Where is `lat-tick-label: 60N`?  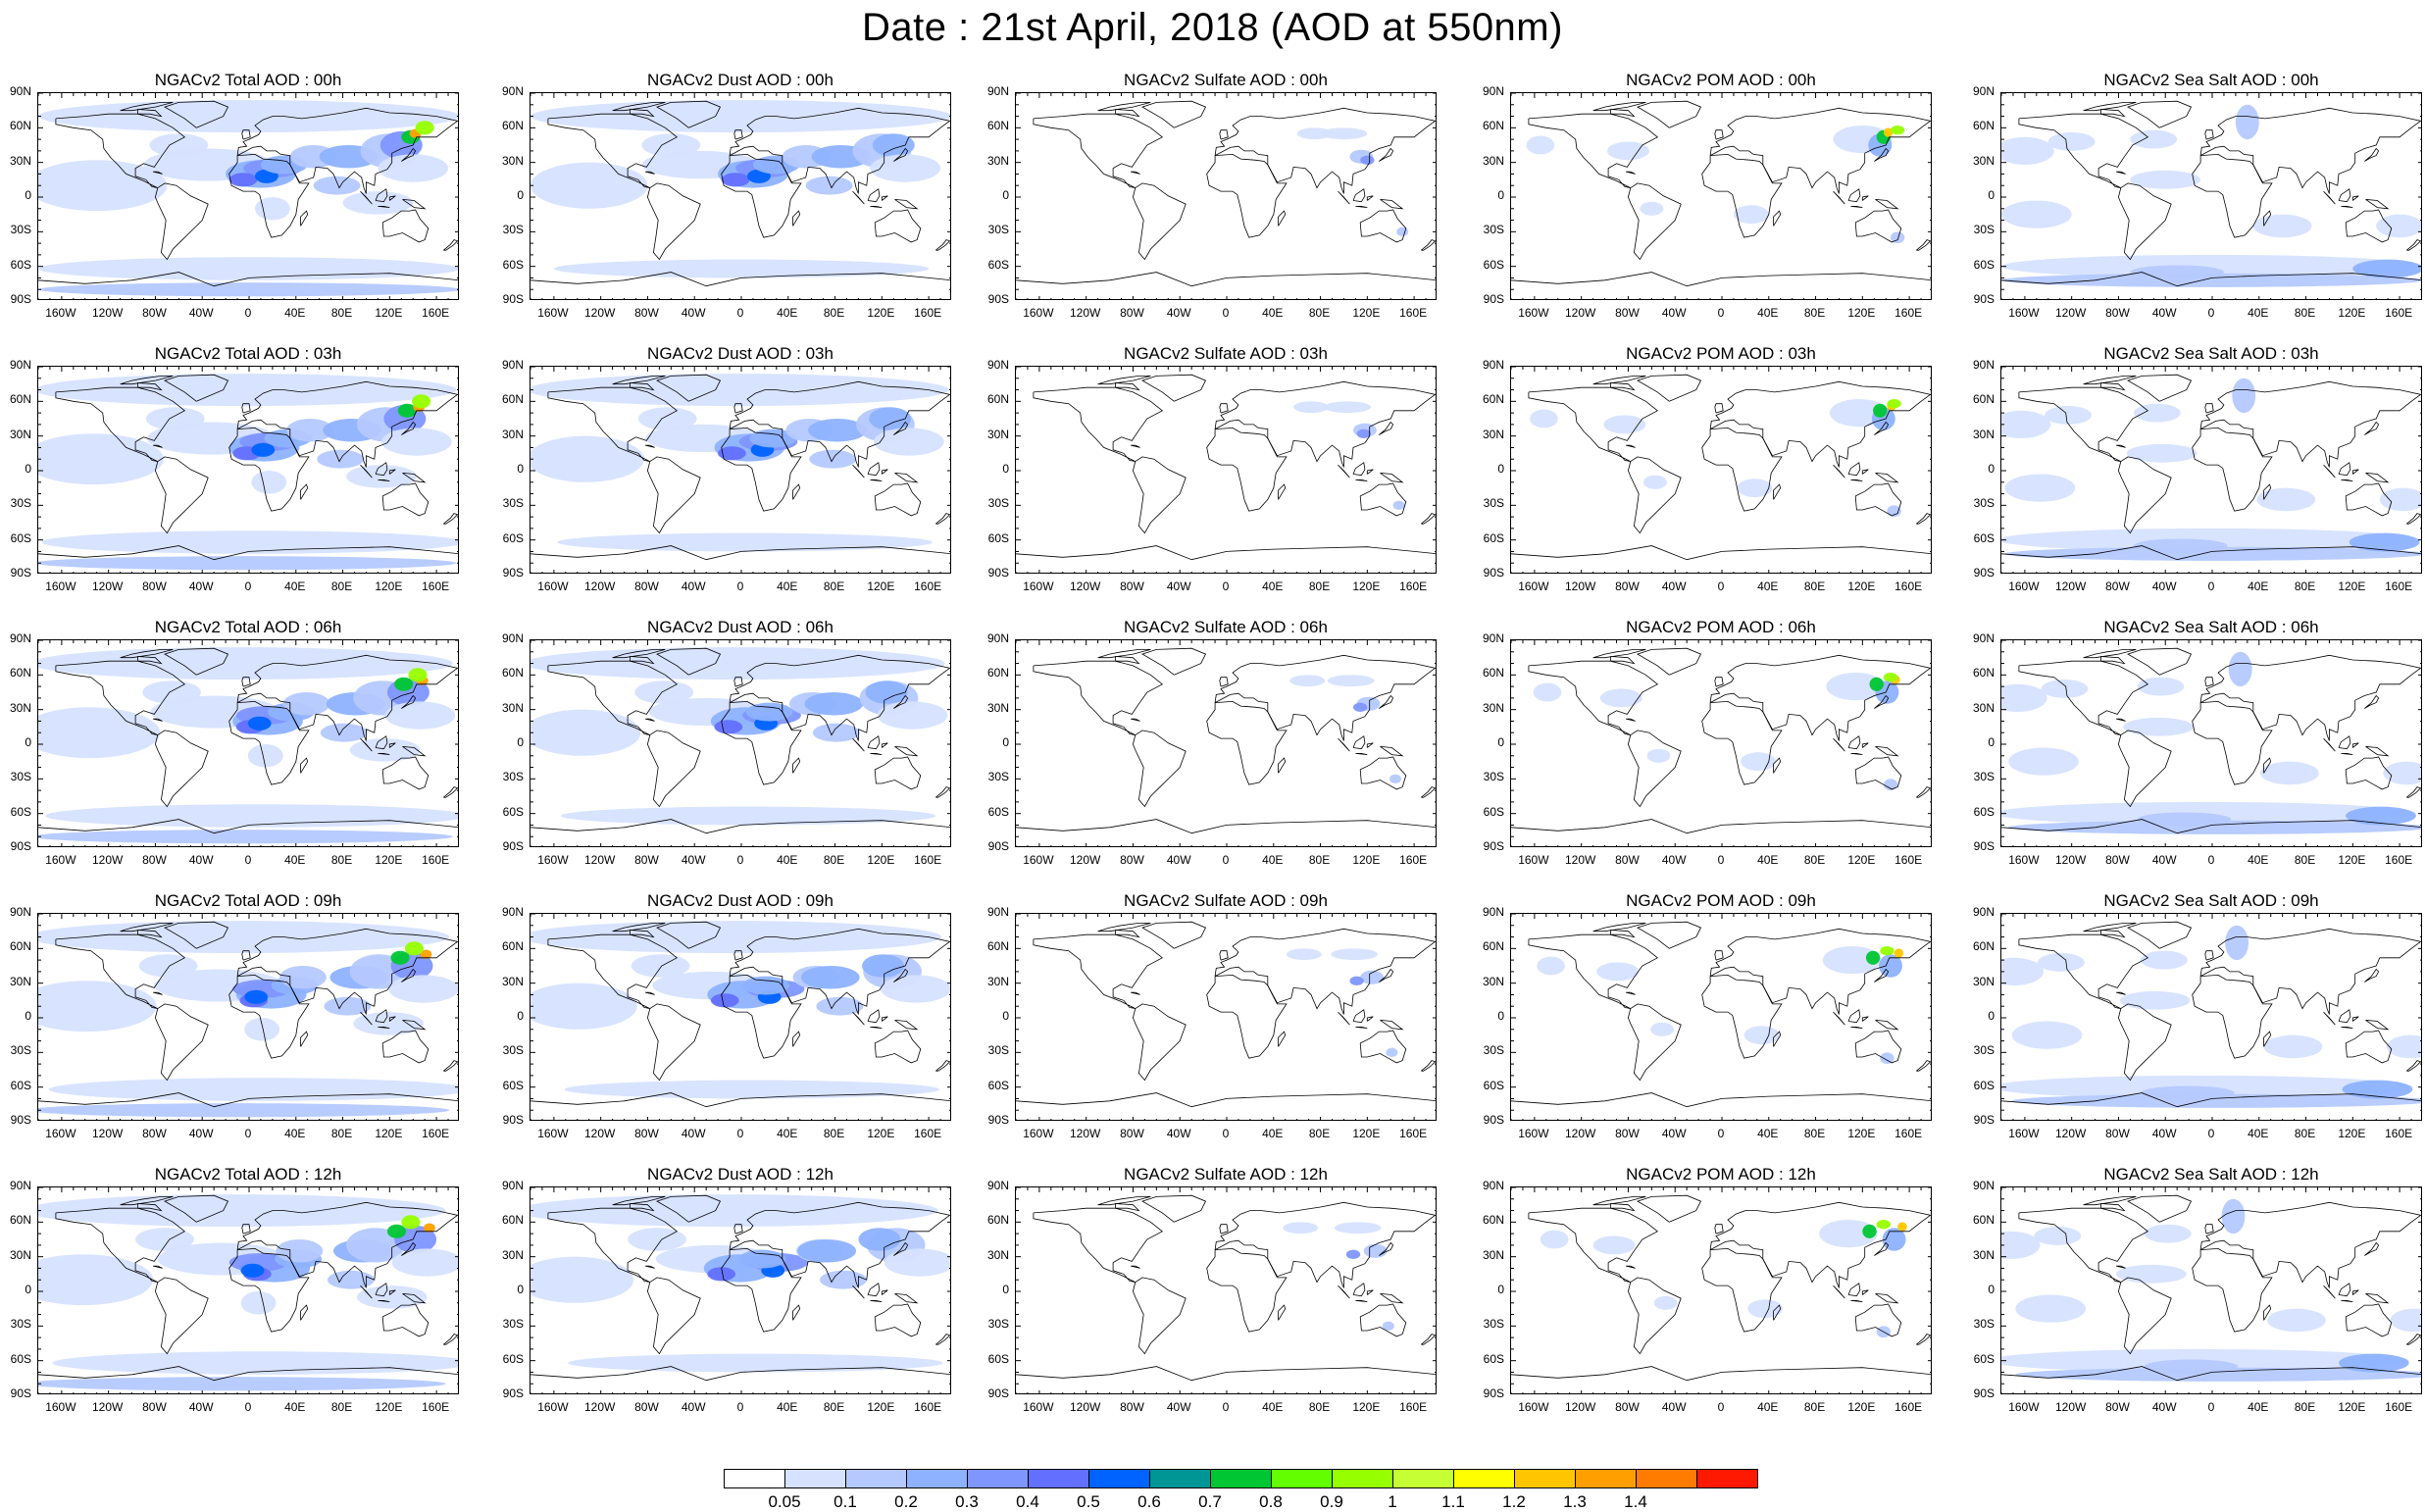
lat-tick-label: 60N is located at coordinates (512, 126).